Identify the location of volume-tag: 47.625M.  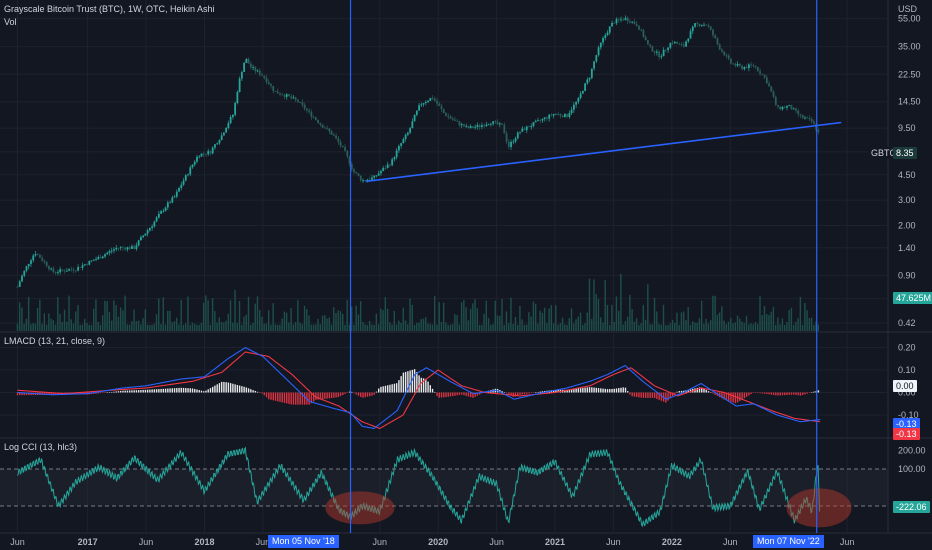
(912, 298).